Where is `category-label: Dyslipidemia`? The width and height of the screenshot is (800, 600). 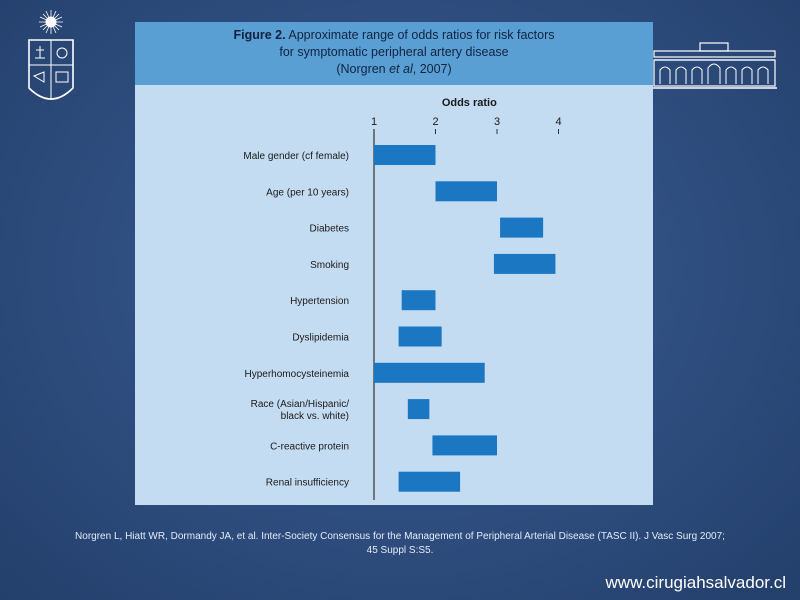
category-label: Dyslipidemia is located at coordinates (320, 338).